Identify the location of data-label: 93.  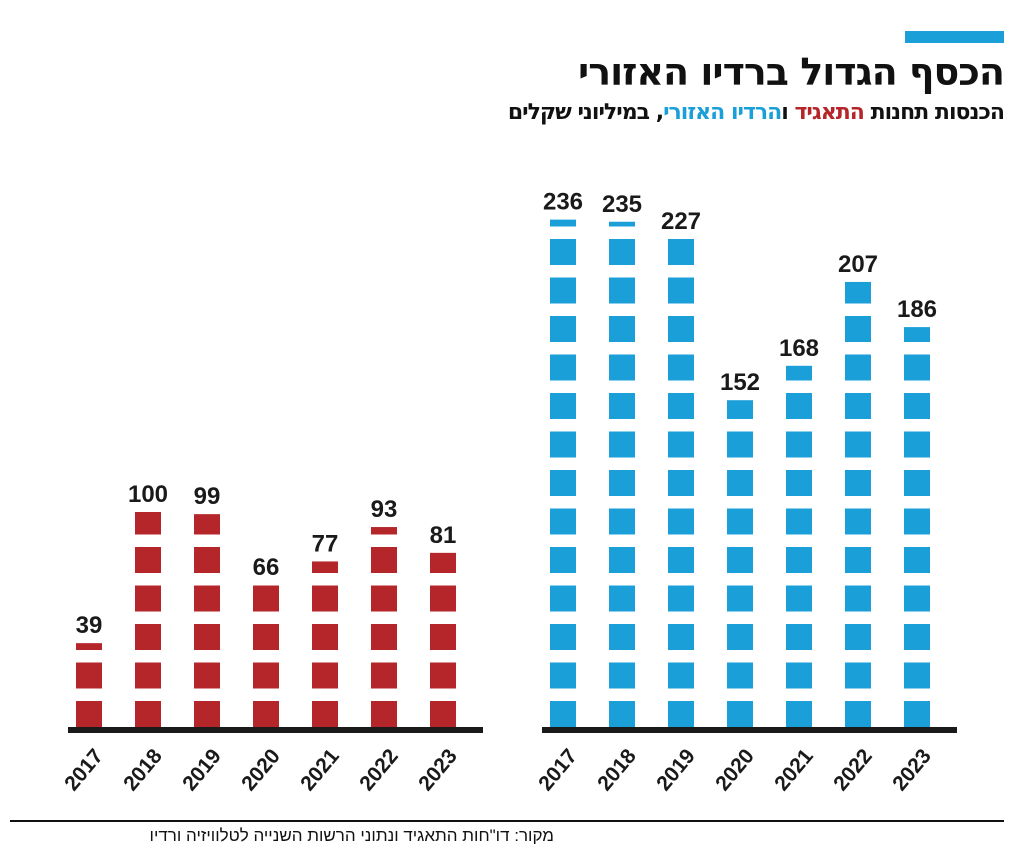
(384, 509).